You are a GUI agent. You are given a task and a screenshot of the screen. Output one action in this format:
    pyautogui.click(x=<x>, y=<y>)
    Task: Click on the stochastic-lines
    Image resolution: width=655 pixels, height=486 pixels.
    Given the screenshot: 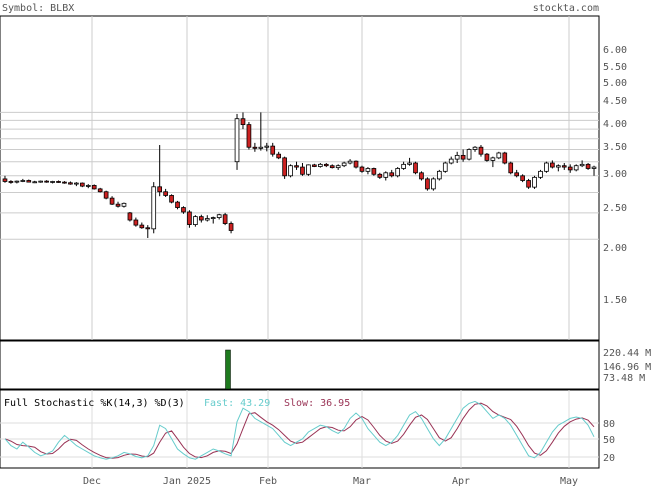 What is the action you would take?
    pyautogui.click(x=299, y=430)
    